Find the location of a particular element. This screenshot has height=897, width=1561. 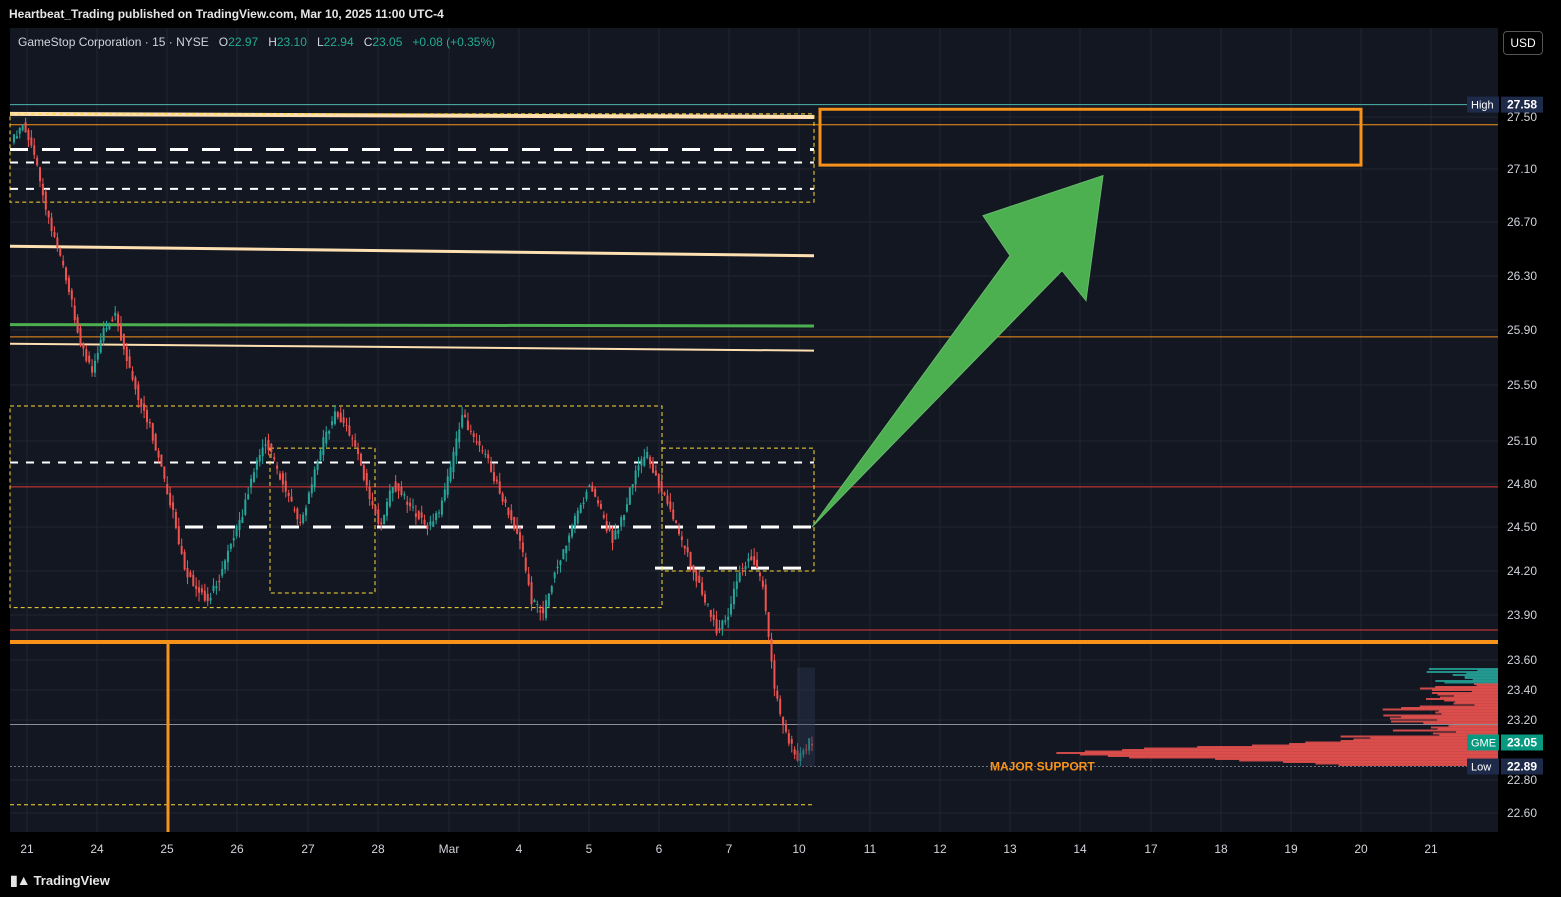

tradingview-brand: ▮▲ TradingView is located at coordinates (60, 880).